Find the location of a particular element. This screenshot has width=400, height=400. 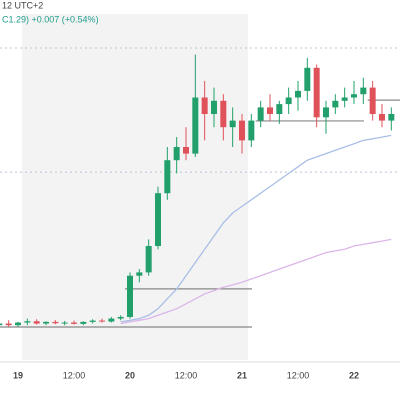

x-tick-label: 19 is located at coordinates (18, 375).